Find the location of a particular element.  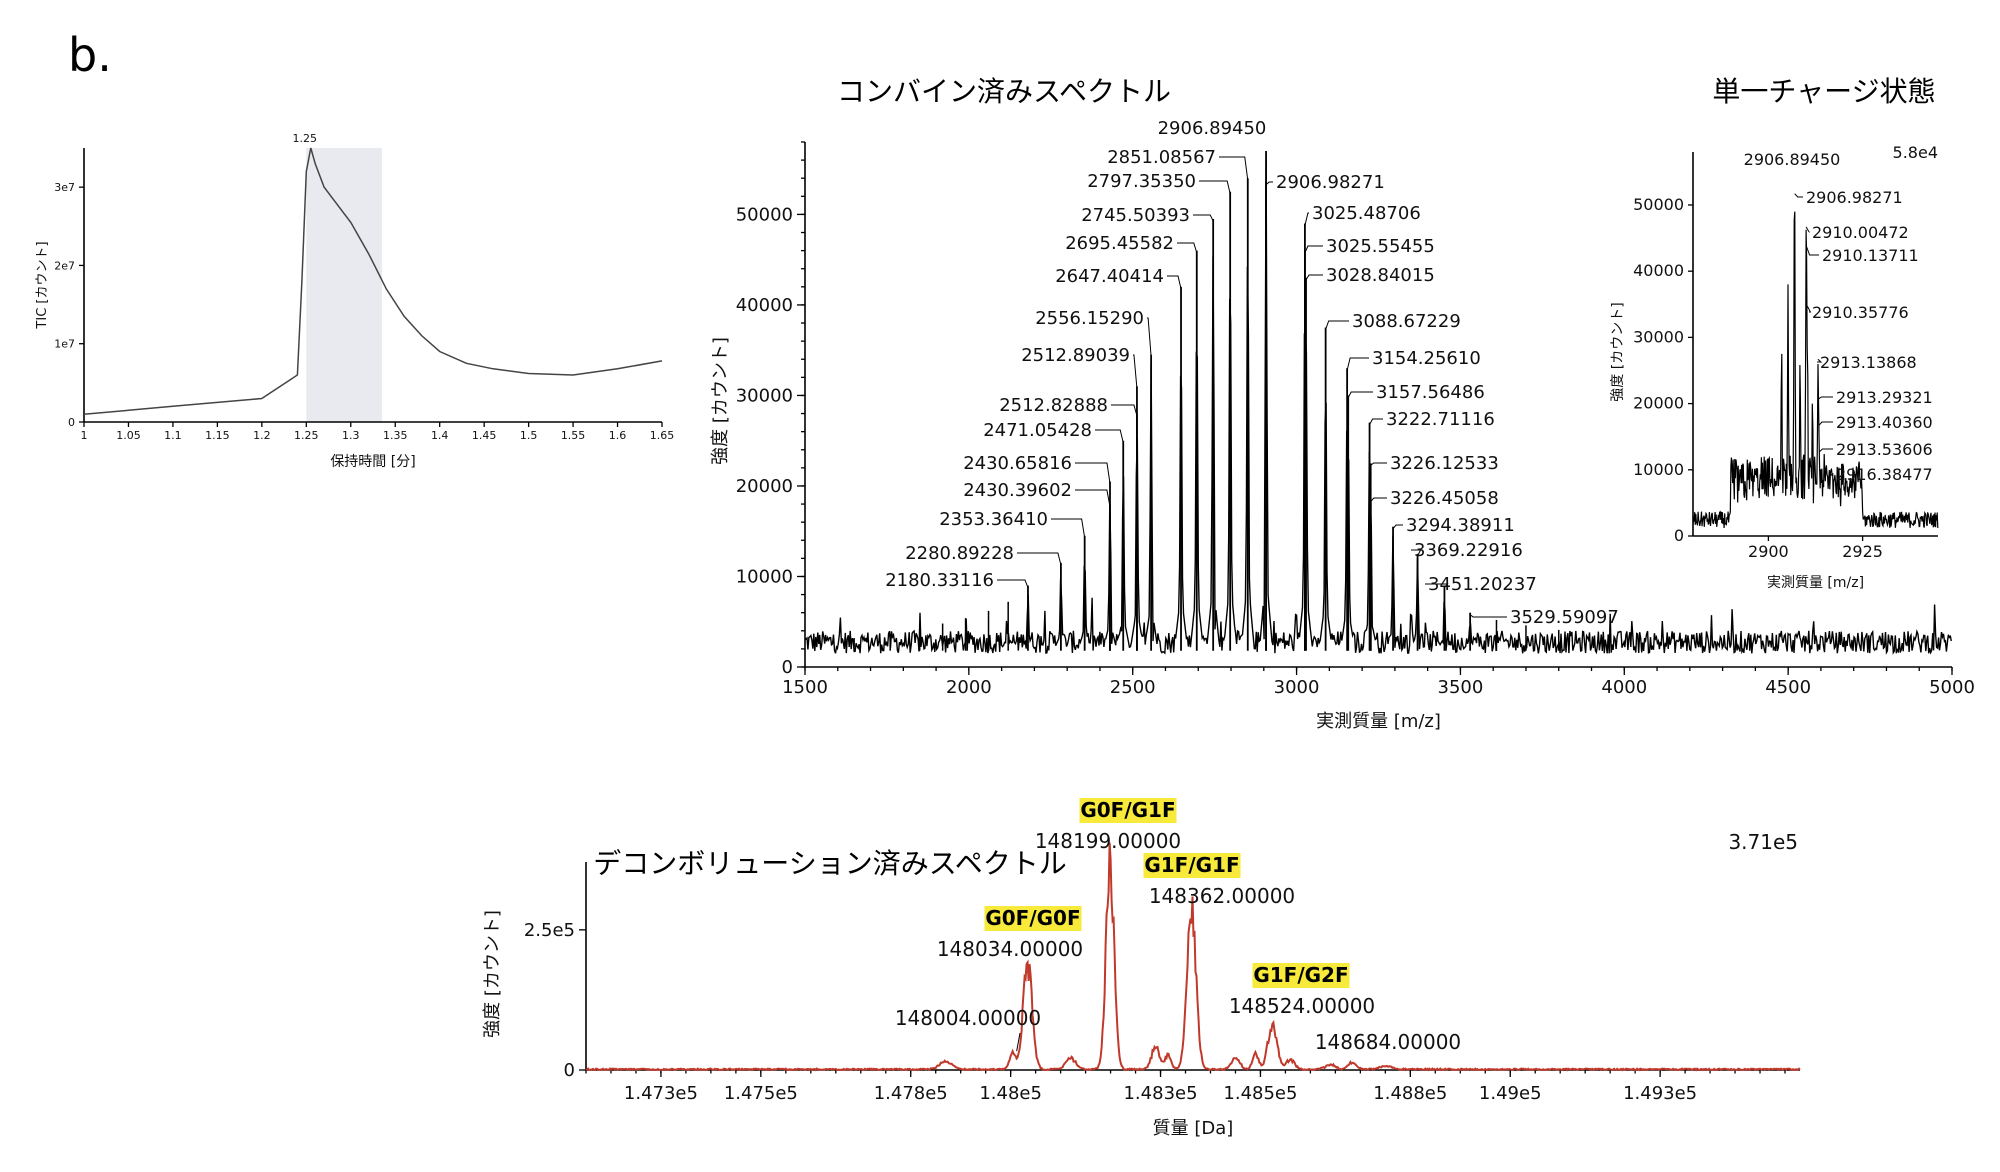

combined-peak-label: 2906.98271 is located at coordinates (1330, 182).